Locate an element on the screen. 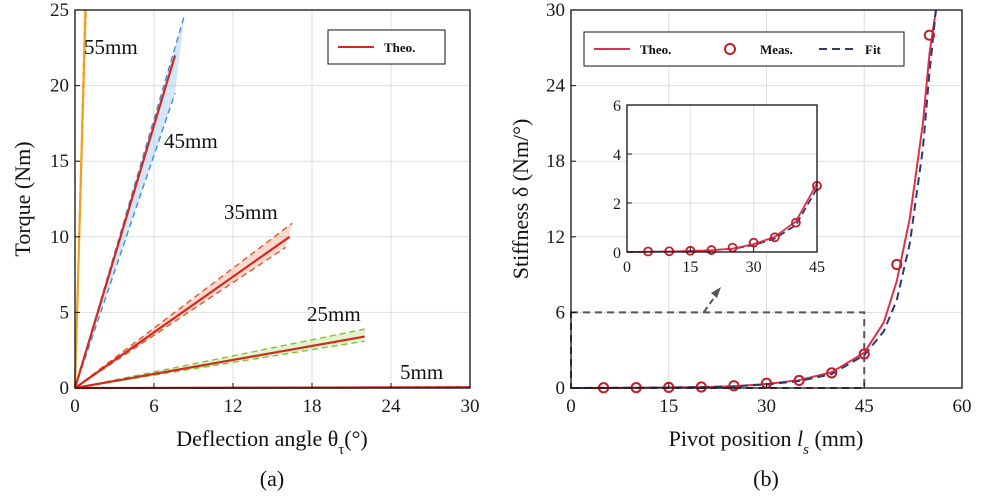 Image resolution: width=997 pixels, height=500 pixels. inset-x-tick-label: 15 is located at coordinates (690, 267).